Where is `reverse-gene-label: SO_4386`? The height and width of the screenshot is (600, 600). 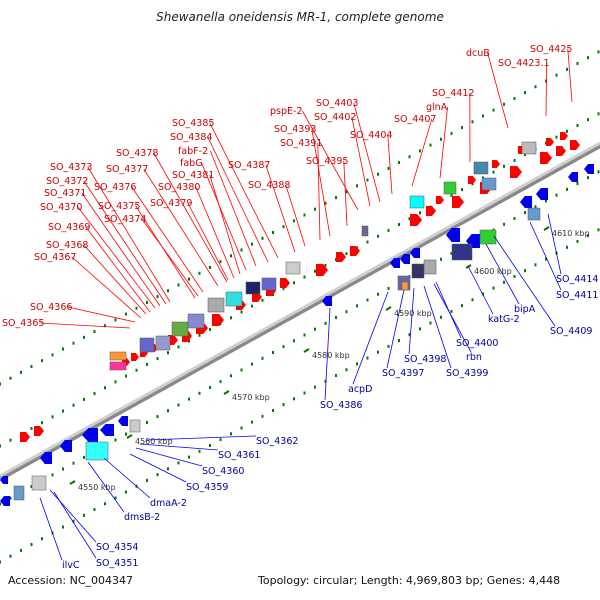
reverse-gene-label: SO_4386 is located at coordinates (341, 405).